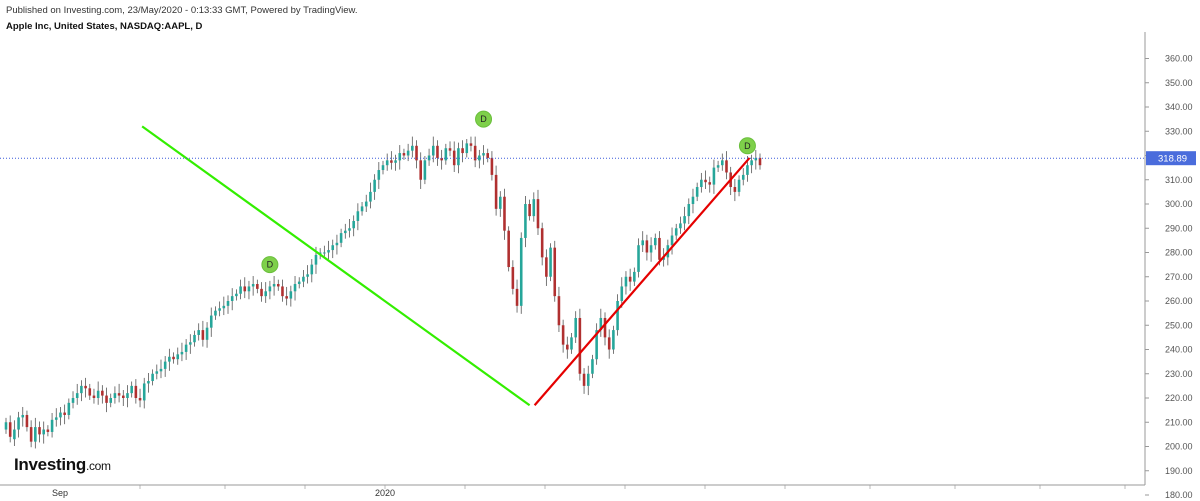  What do you see at coordinates (1179, 495) in the screenshot?
I see `y-tick-label: 180.00` at bounding box center [1179, 495].